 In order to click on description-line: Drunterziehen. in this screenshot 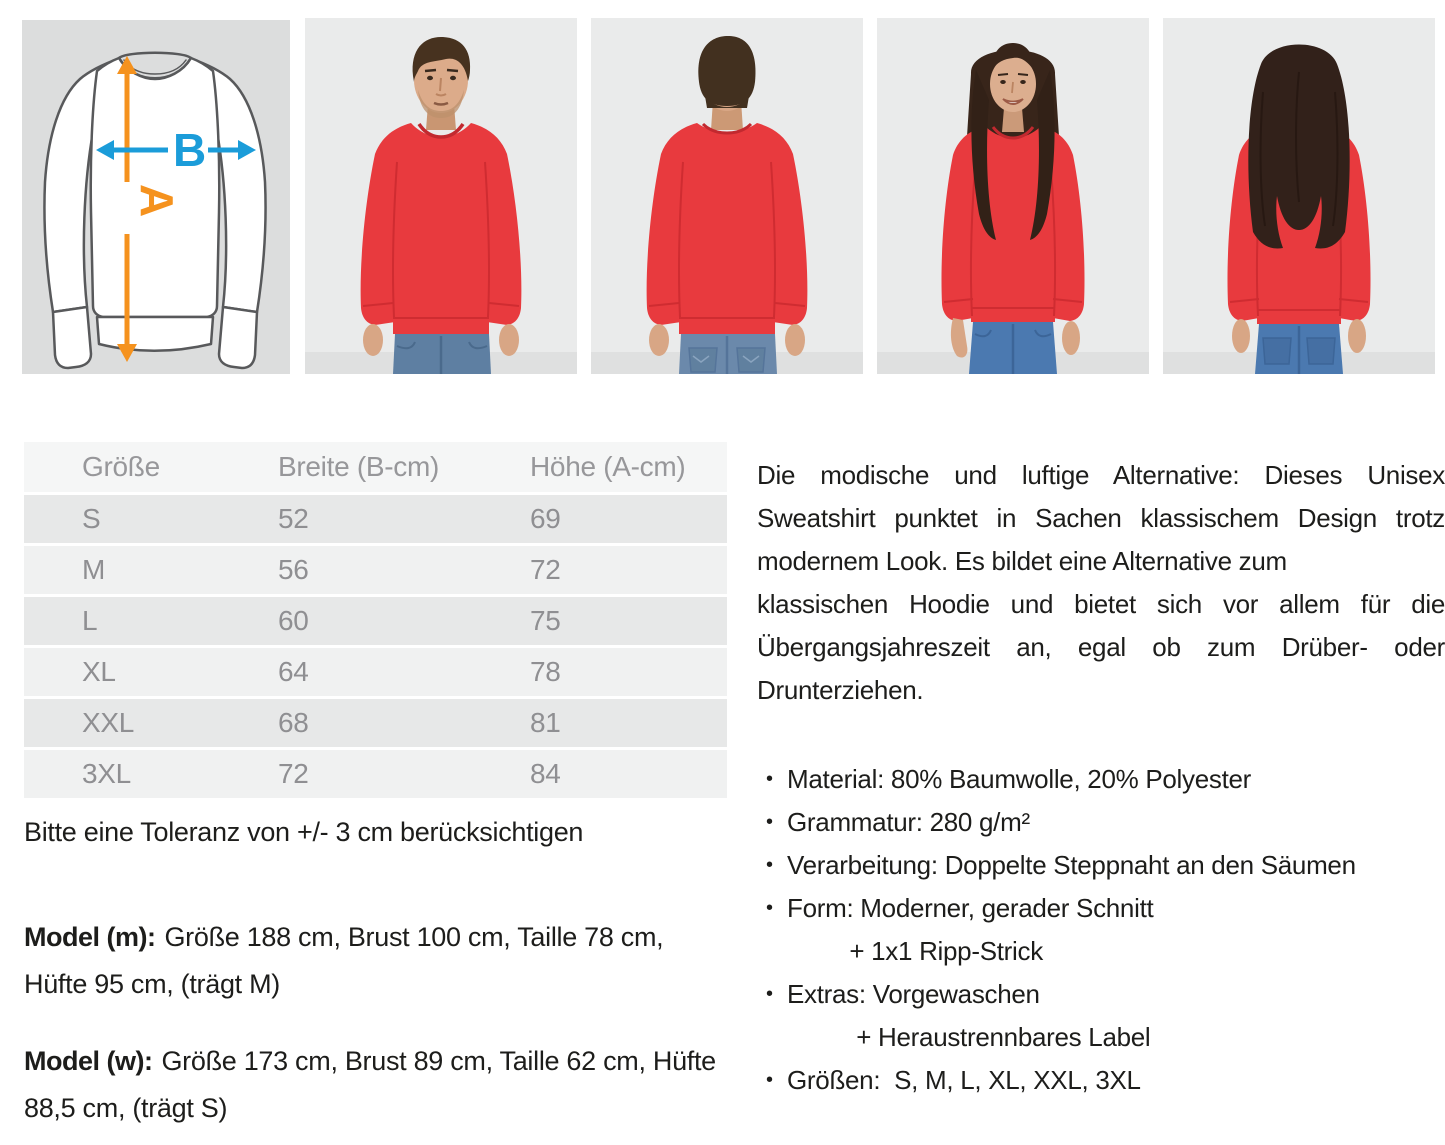, I will do `click(840, 690)`.